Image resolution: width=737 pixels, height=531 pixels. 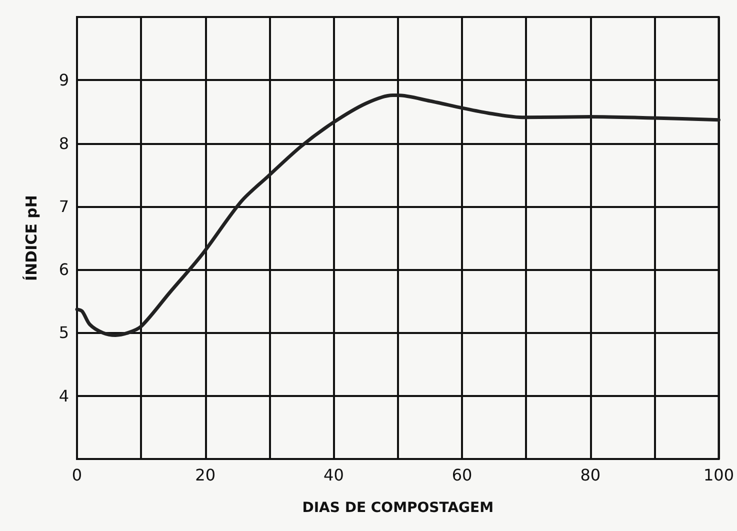 I want to click on x-tick-label: 0, so click(x=77, y=475).